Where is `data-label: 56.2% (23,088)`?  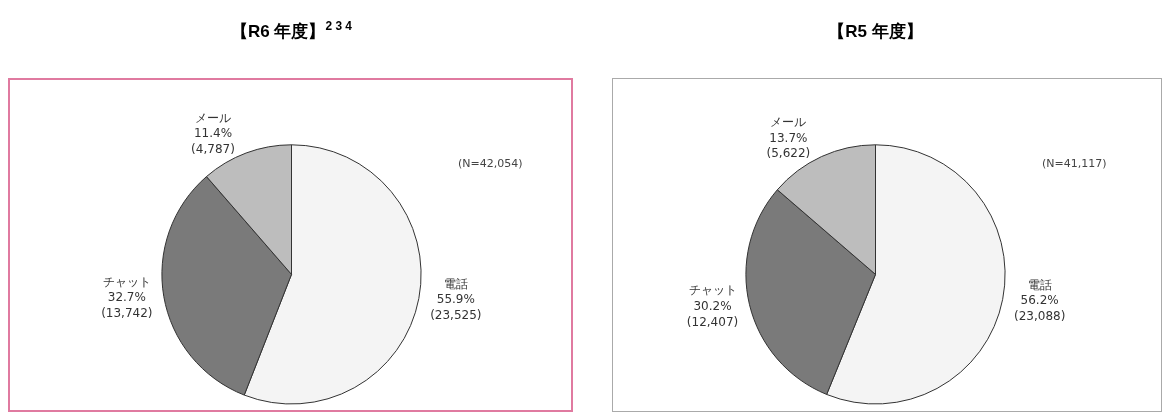 data-label: 56.2% (23,088) is located at coordinates (1039, 308).